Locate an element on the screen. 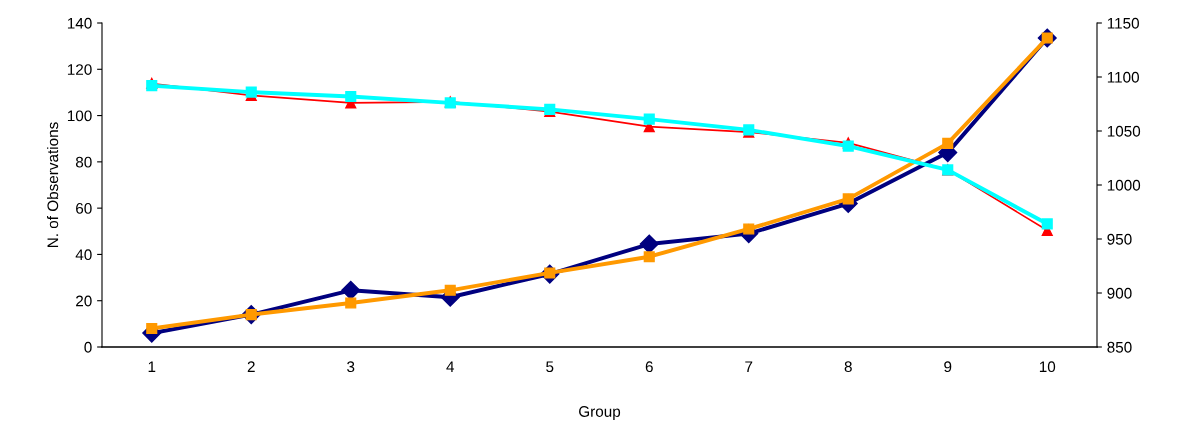  y-tick-label: 0 is located at coordinates (88, 347).